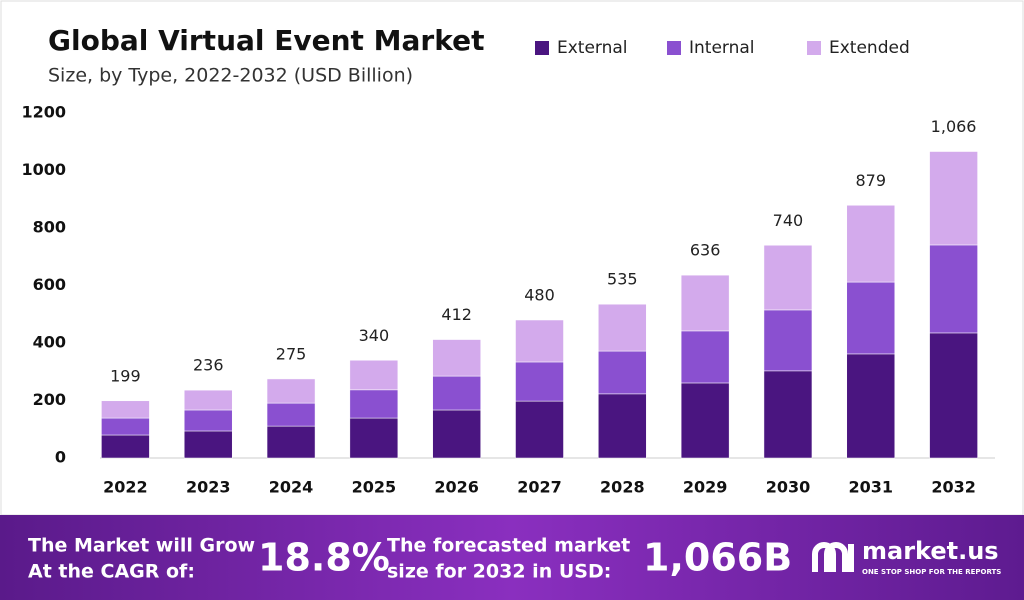 The image size is (1024, 600). What do you see at coordinates (208, 487) in the screenshot?
I see `x-tick-label: 2023` at bounding box center [208, 487].